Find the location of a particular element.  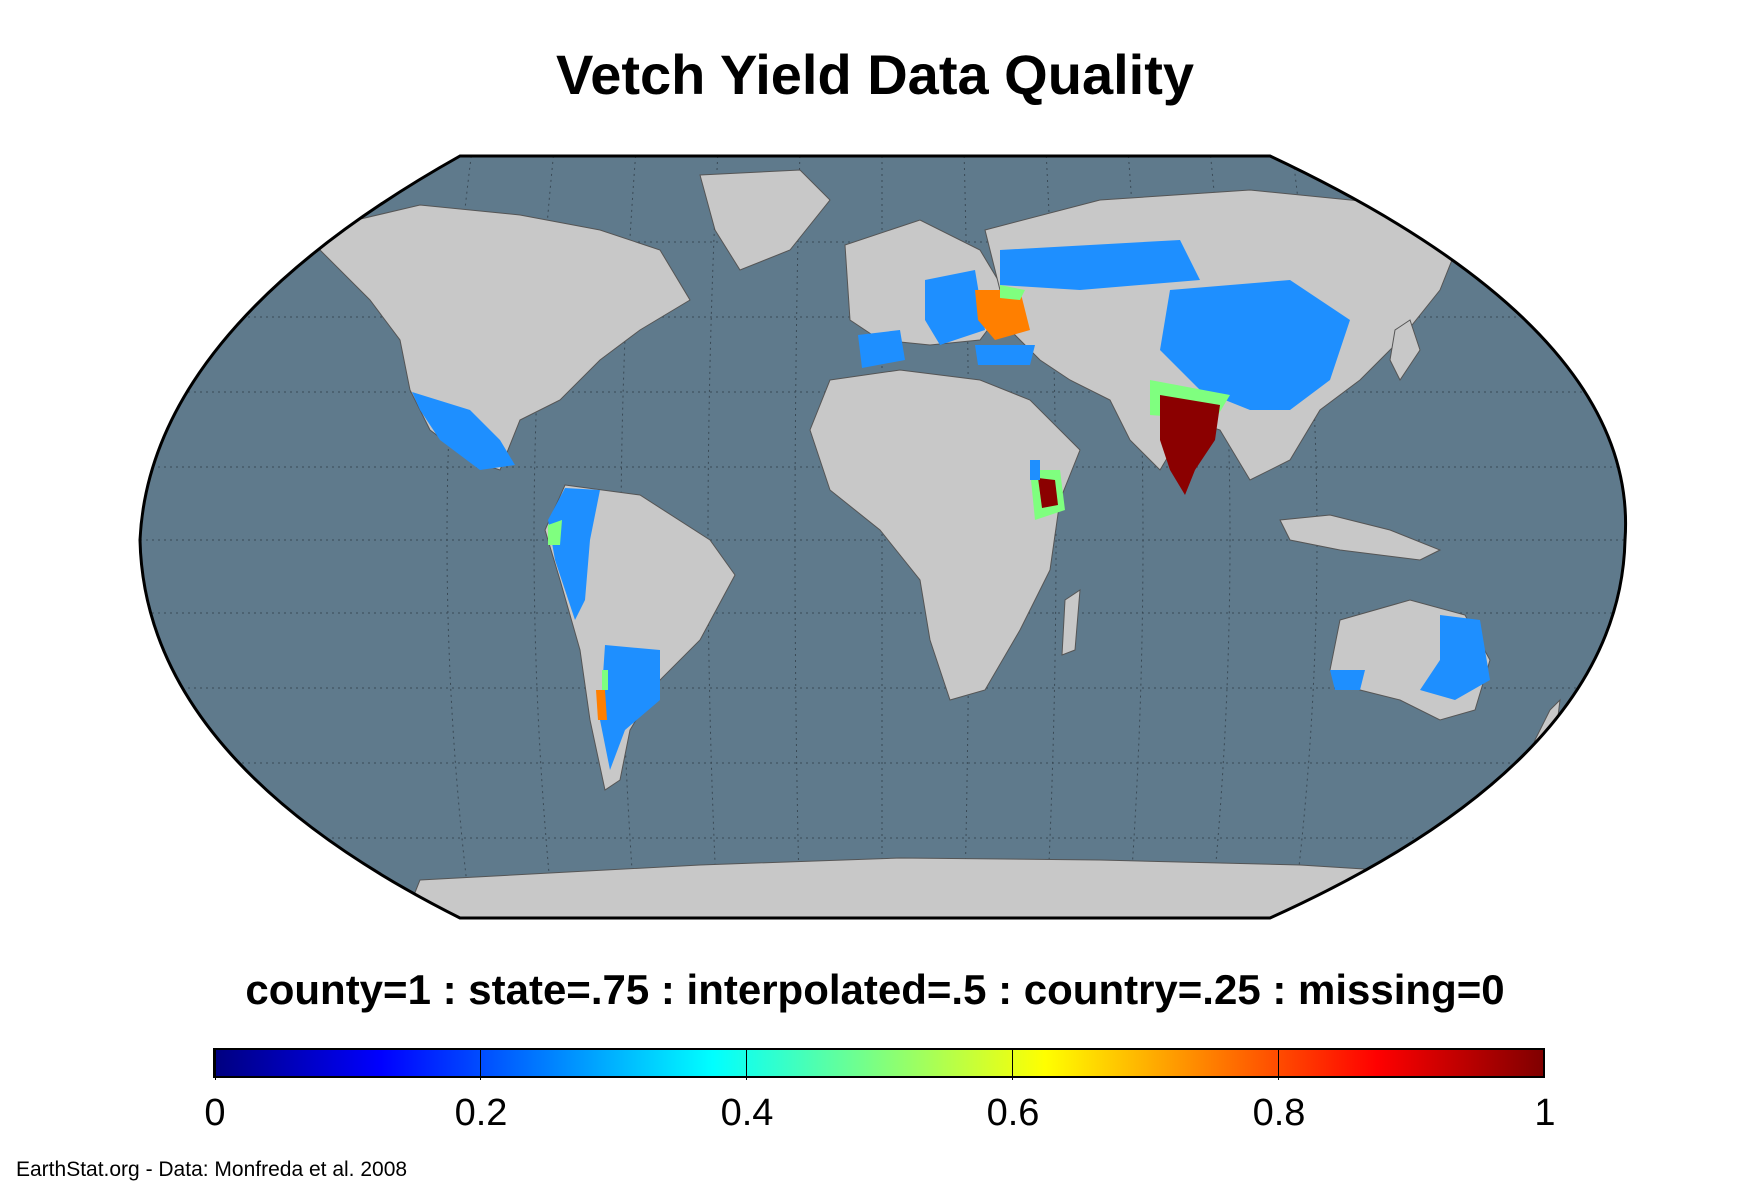

region-mexico is located at coordinates (463, 431).